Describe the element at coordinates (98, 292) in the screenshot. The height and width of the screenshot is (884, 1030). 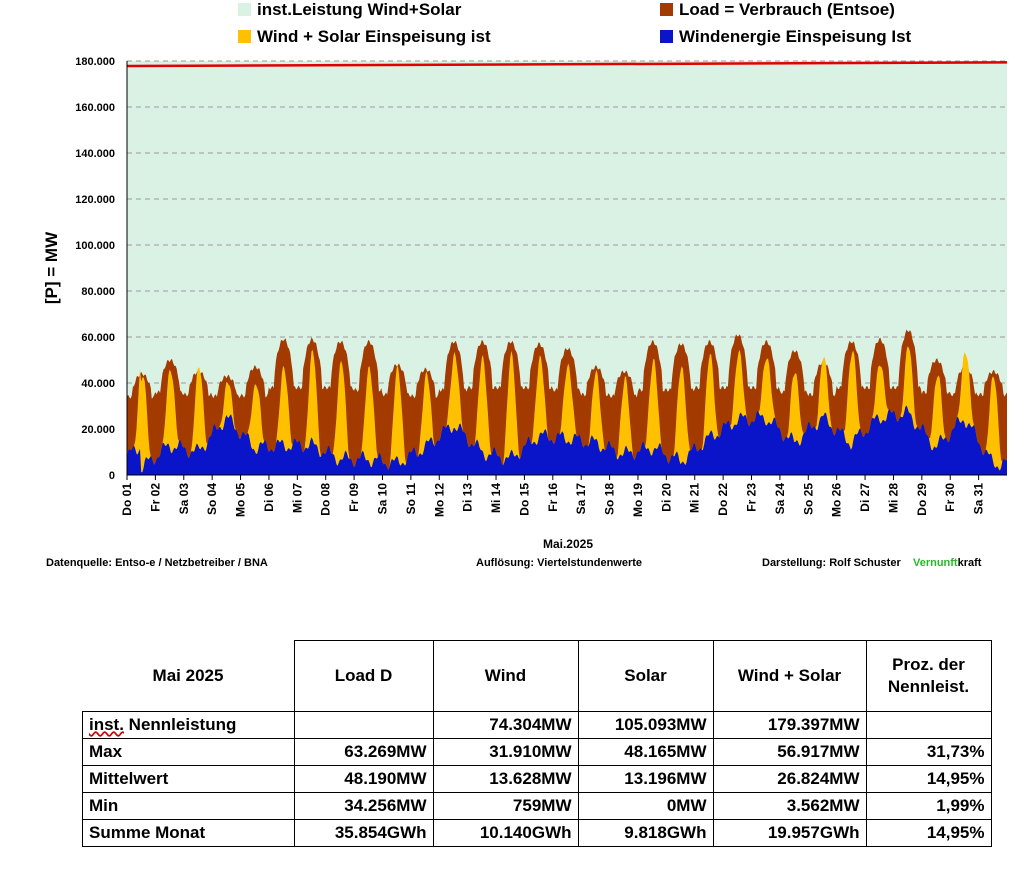
I see `y-tick-label: 80.000` at that location.